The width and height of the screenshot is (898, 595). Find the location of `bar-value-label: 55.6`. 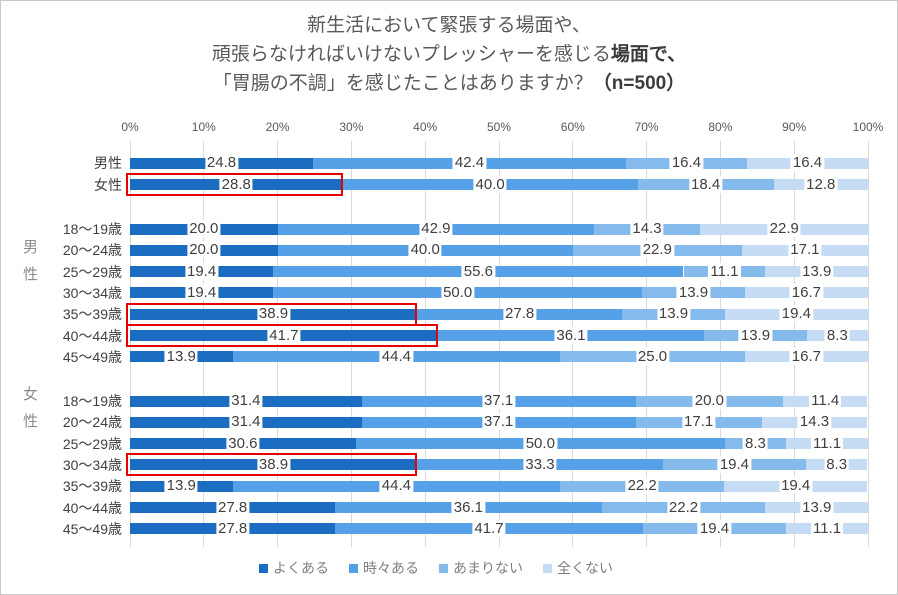

bar-value-label: 55.6 is located at coordinates (478, 271).